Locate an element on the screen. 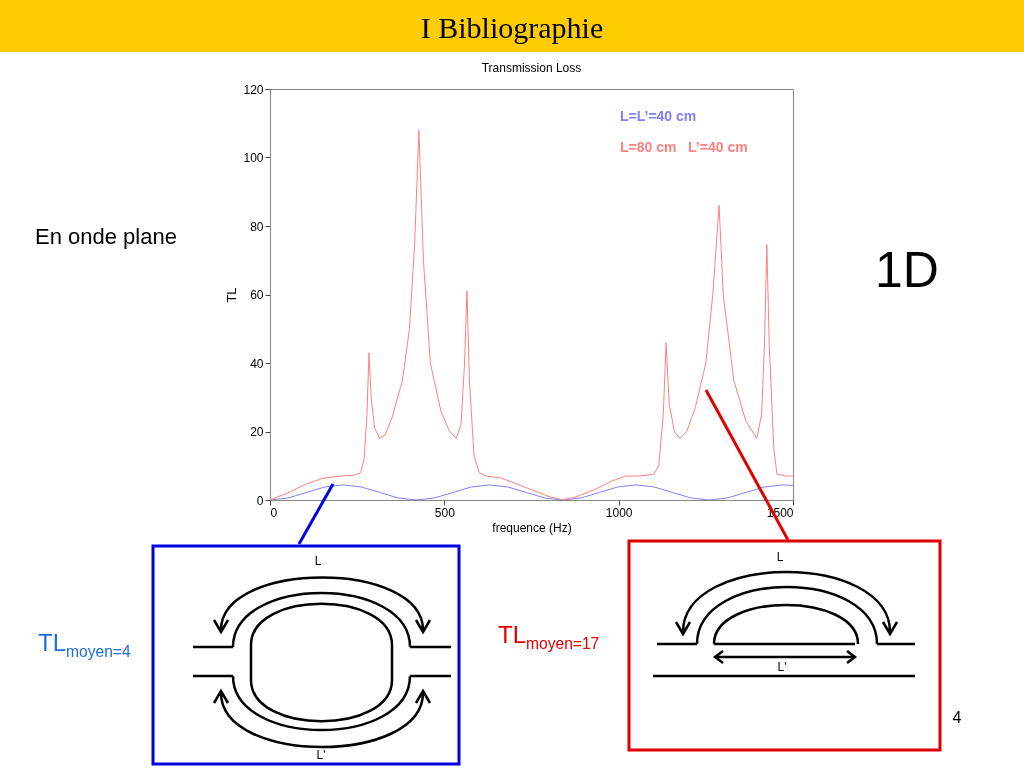  text: L=80 cm L’=40 cm is located at coordinates (684, 147).